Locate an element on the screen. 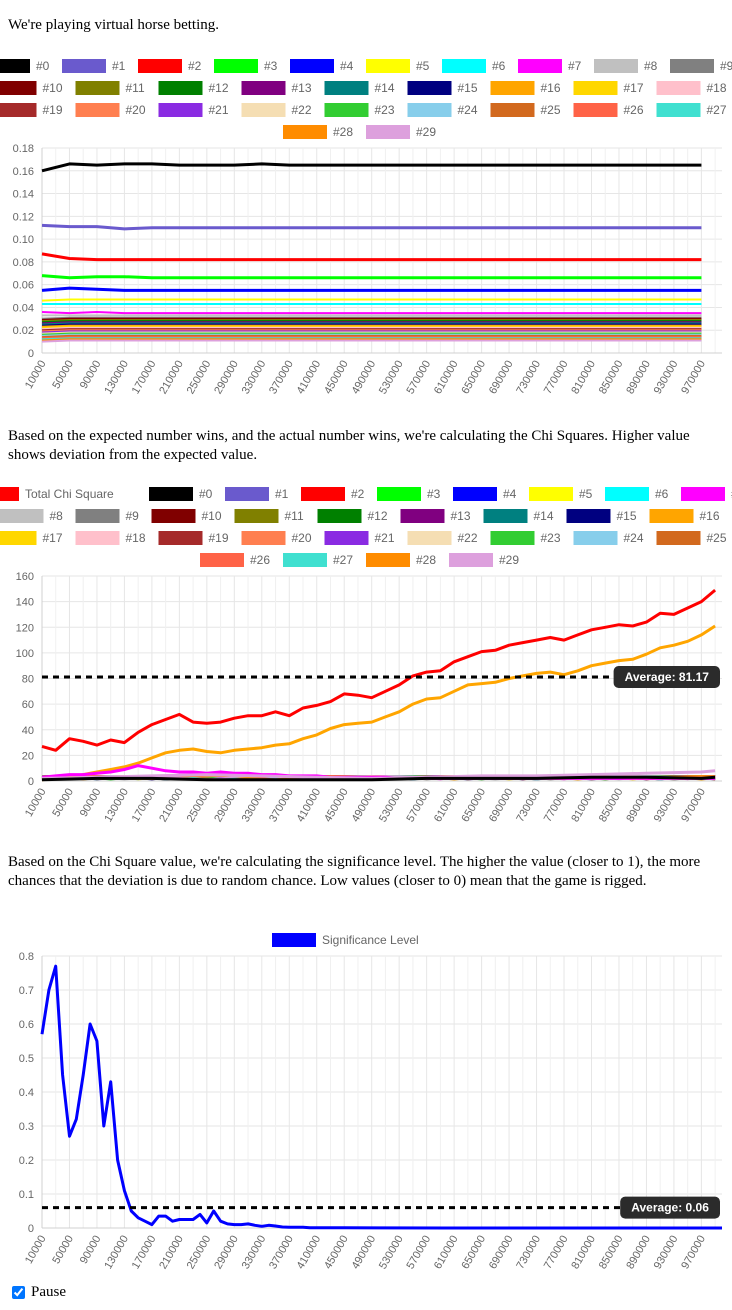  series-group is located at coordinates (371, 252).